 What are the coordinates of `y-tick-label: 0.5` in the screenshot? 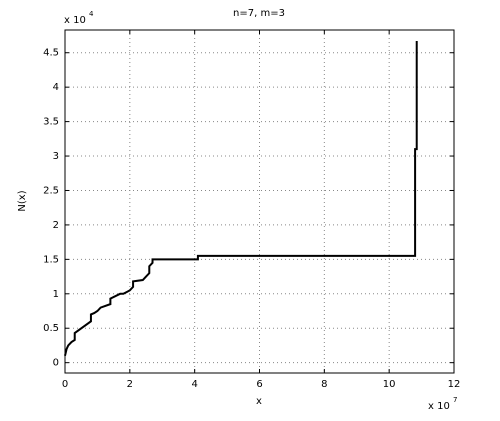 It's located at (51, 328).